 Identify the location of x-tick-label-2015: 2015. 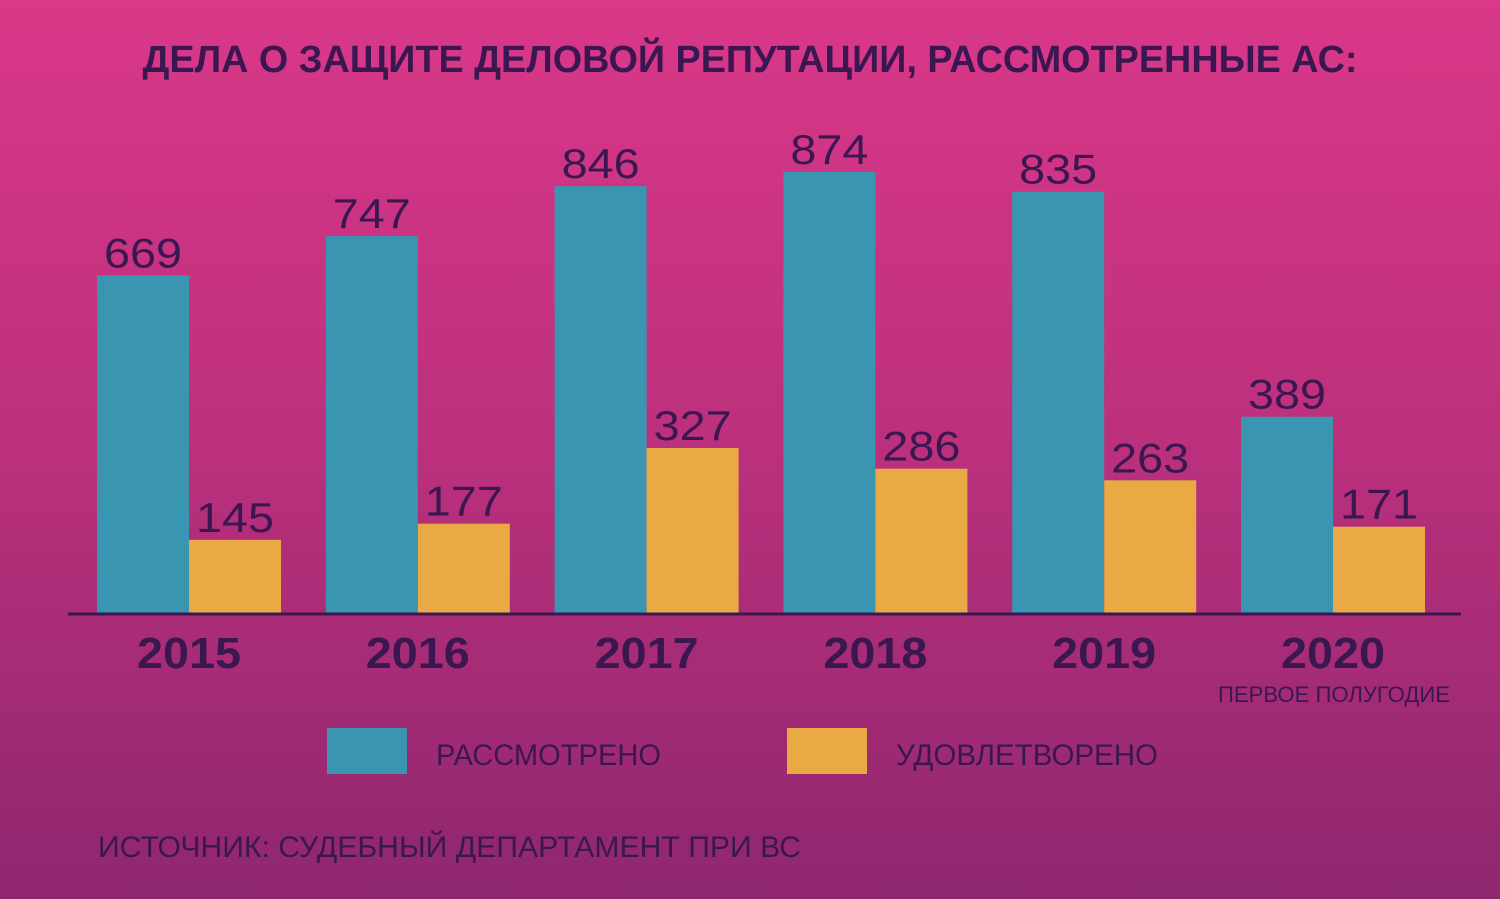
(189, 653).